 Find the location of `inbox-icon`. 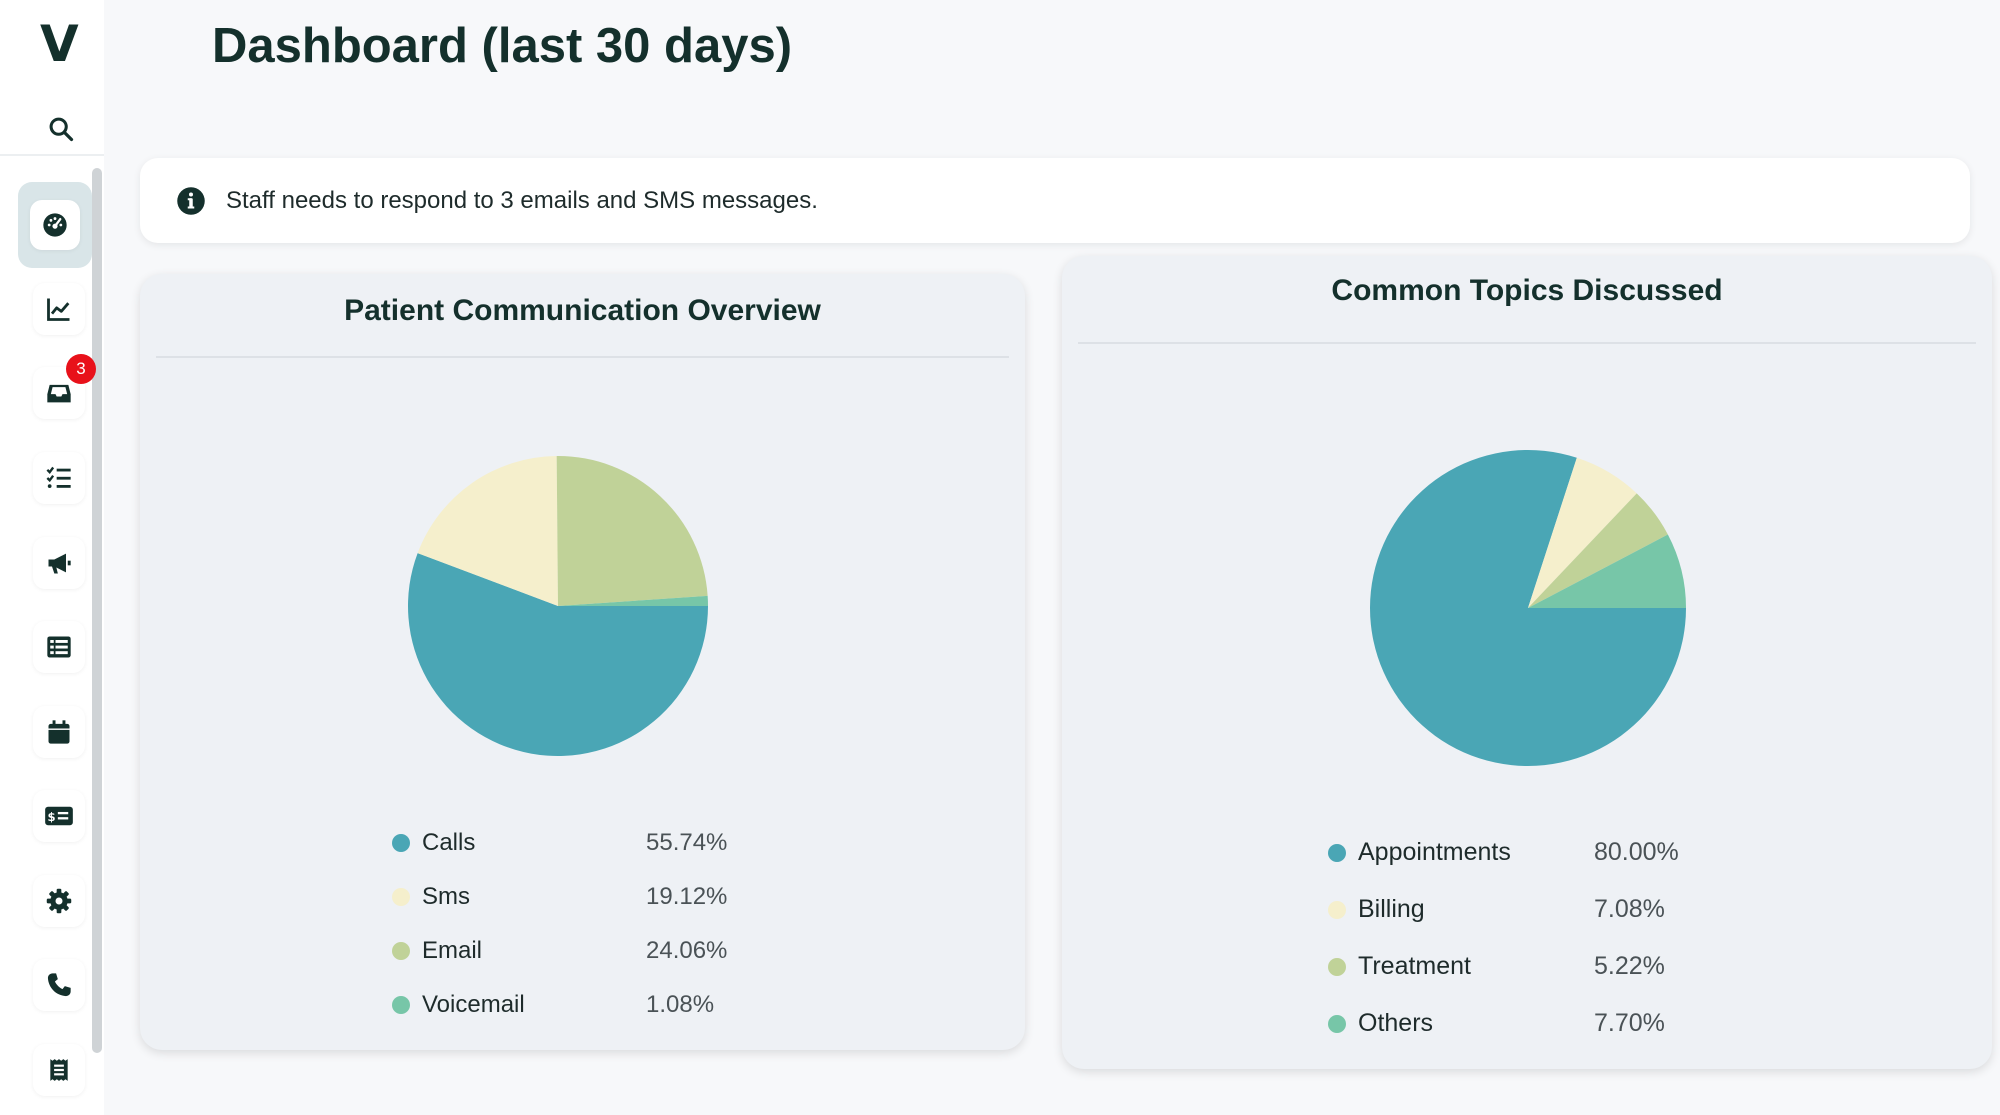

inbox-icon is located at coordinates (59, 393).